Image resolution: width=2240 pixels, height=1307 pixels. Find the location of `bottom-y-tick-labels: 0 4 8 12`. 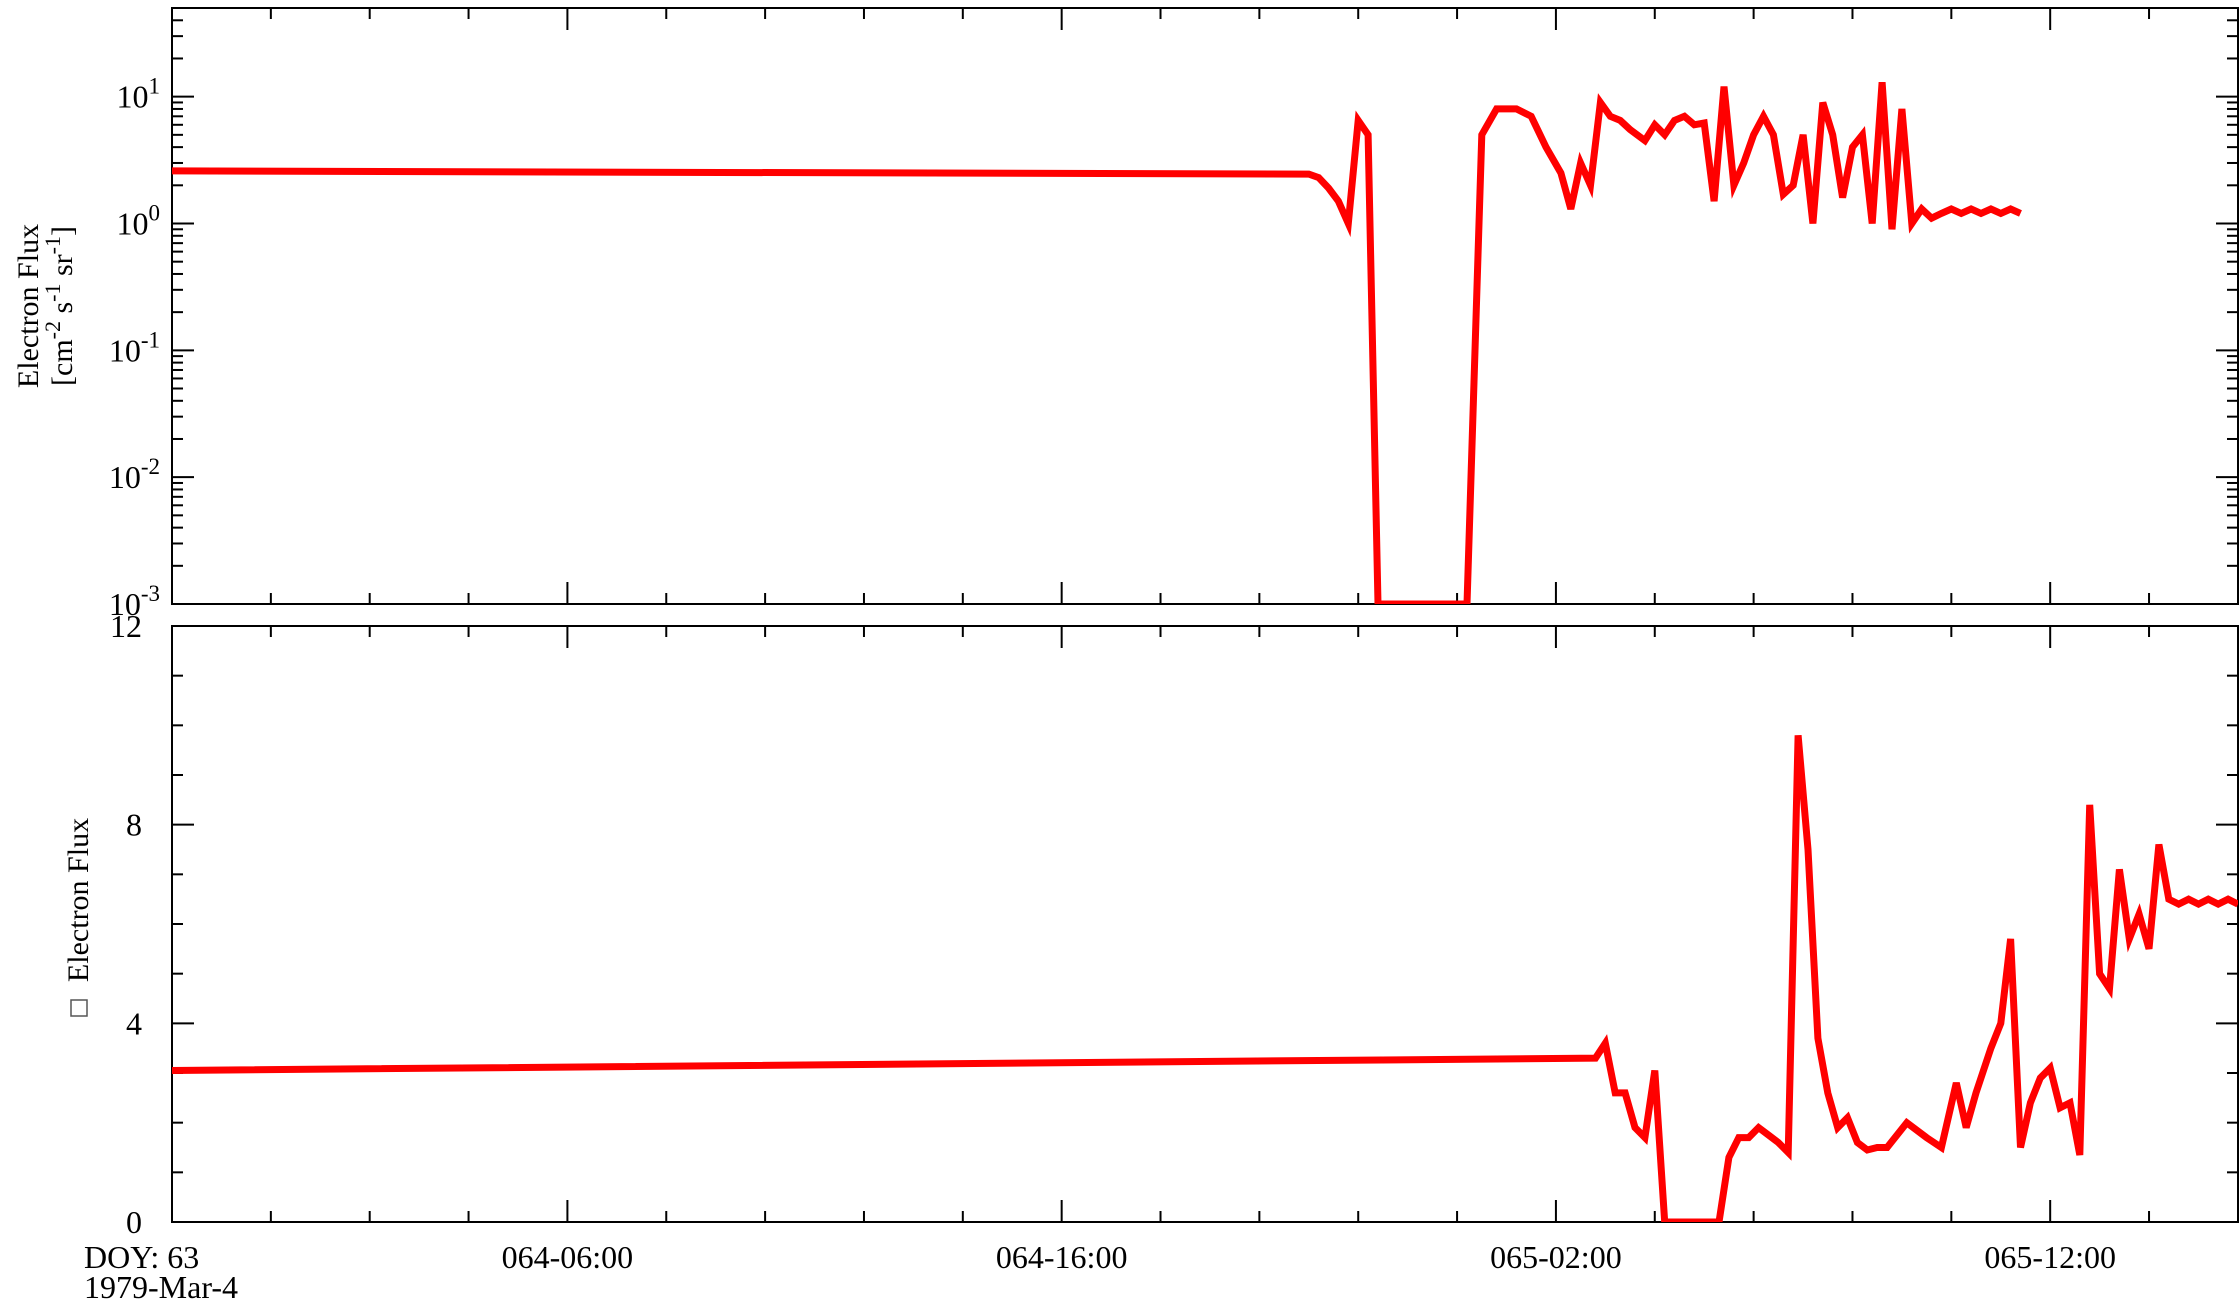

bottom-y-tick-labels: 0 4 8 12 is located at coordinates (126, 924).